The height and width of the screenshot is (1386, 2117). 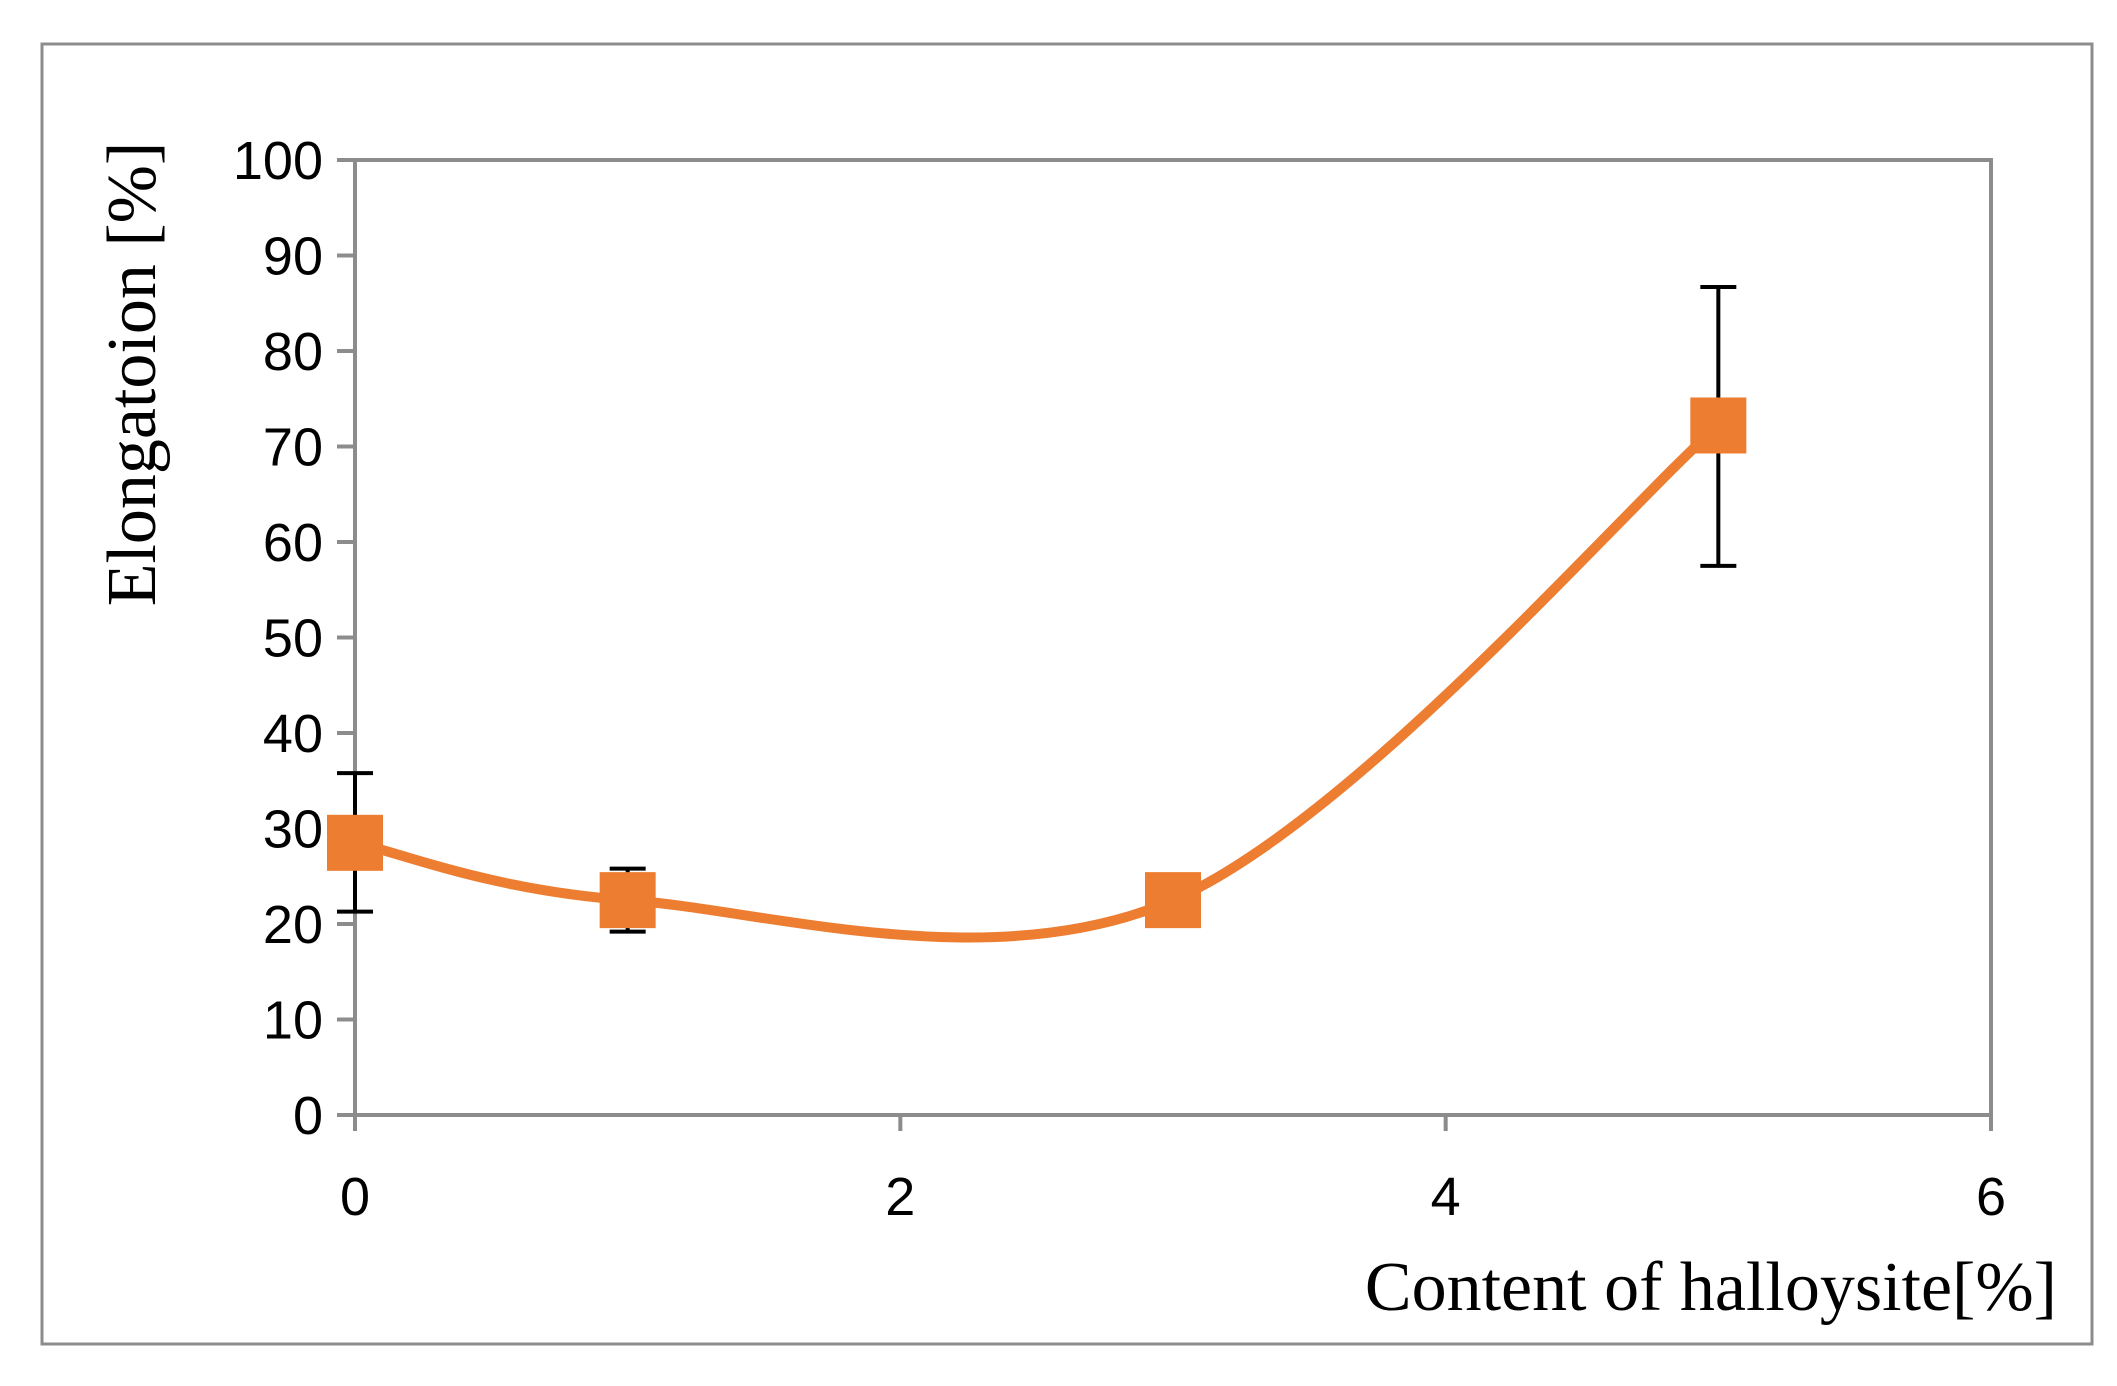 What do you see at coordinates (293, 448) in the screenshot?
I see `y-tick-label: 70` at bounding box center [293, 448].